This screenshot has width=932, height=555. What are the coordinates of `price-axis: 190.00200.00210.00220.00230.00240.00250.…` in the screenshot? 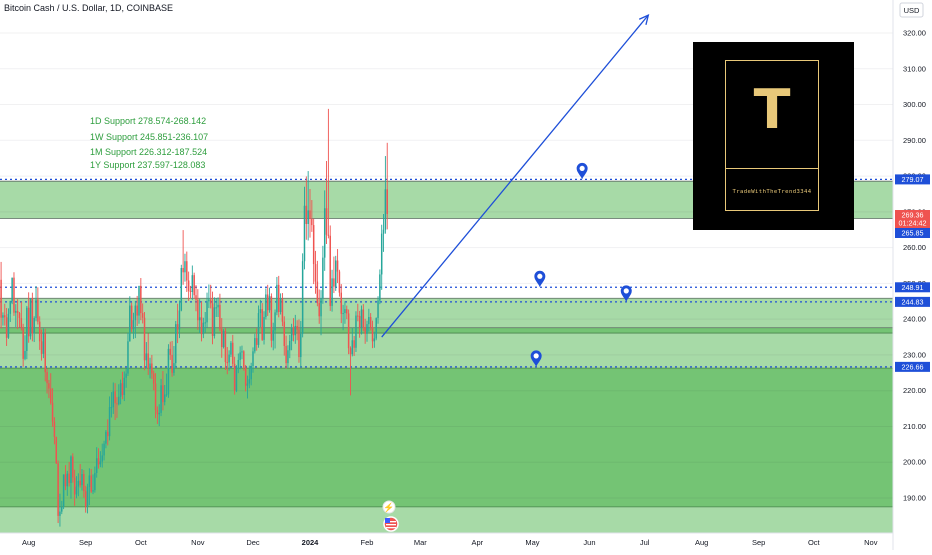 It's located at (912, 275).